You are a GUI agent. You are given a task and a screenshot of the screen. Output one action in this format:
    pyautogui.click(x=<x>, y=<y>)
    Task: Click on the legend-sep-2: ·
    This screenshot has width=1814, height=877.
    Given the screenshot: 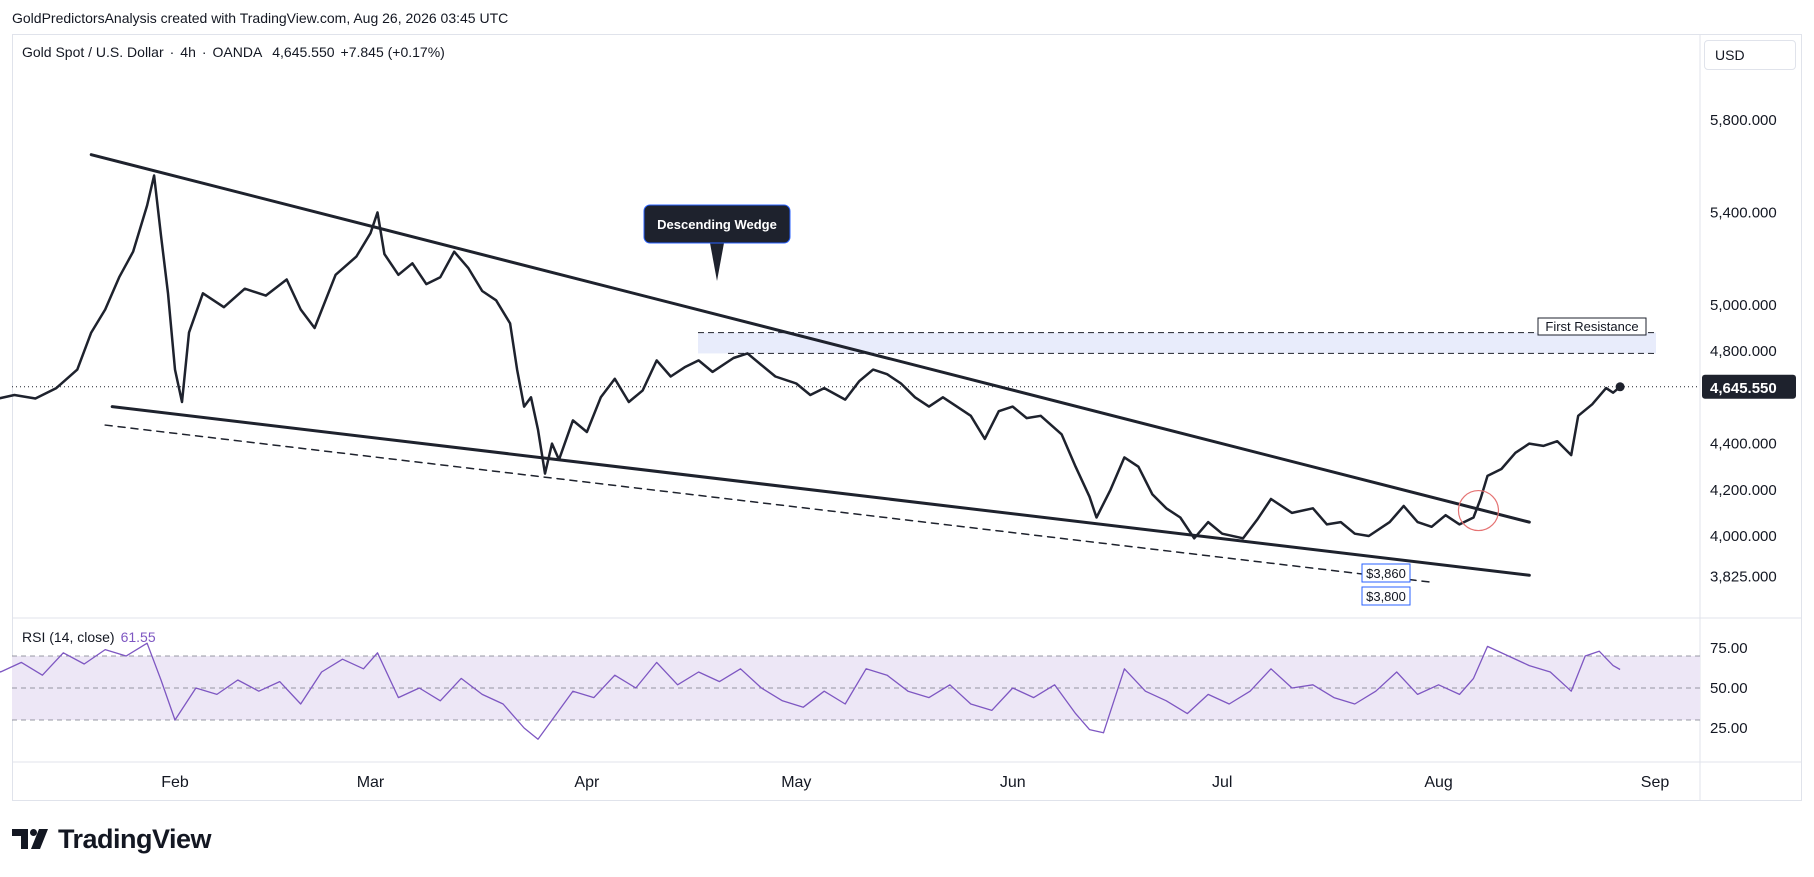 What is the action you would take?
    pyautogui.click(x=204, y=52)
    